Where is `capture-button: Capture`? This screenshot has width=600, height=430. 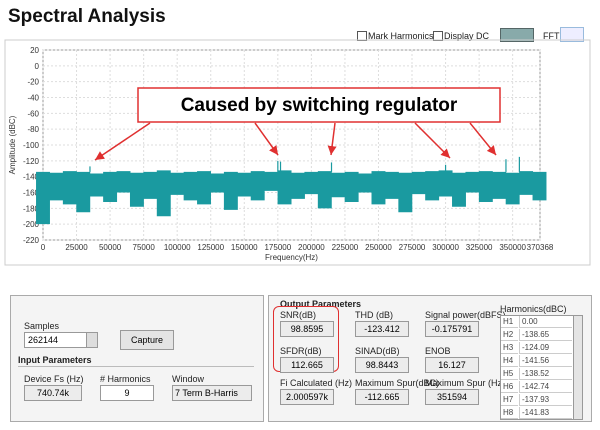
capture-button: Capture is located at coordinates (147, 340).